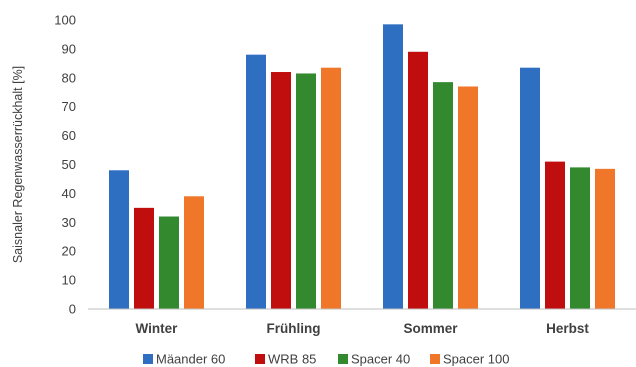 This screenshot has width=636, height=367. Describe the element at coordinates (294, 328) in the screenshot. I see `x-category-label: Frühling` at that location.